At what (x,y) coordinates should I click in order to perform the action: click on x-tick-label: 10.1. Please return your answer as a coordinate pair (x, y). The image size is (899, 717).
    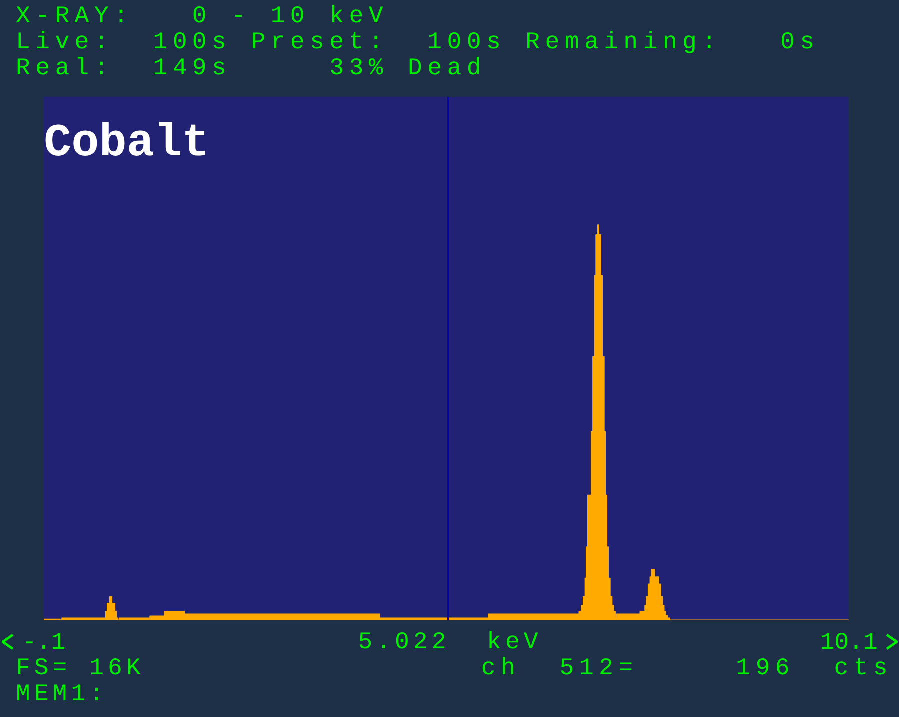
    Looking at the image, I should click on (849, 643).